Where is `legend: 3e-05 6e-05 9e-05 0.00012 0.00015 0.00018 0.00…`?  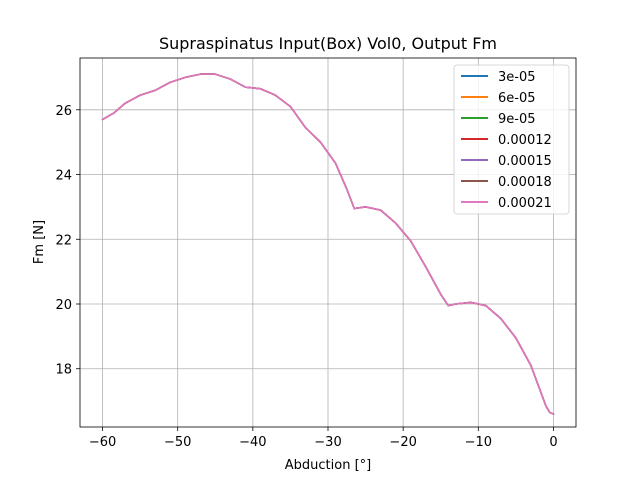 legend: 3e-05 6e-05 9e-05 0.00012 0.00015 0.00018 0.00… is located at coordinates (511, 139).